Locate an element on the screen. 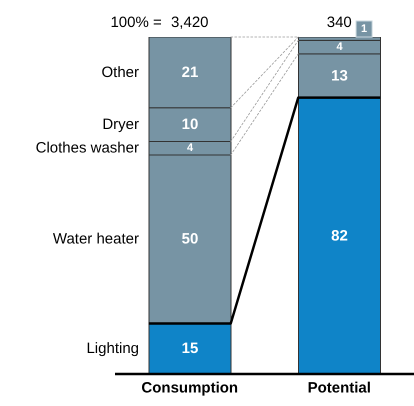 The image size is (414, 406). data-label: 82 is located at coordinates (339, 235).